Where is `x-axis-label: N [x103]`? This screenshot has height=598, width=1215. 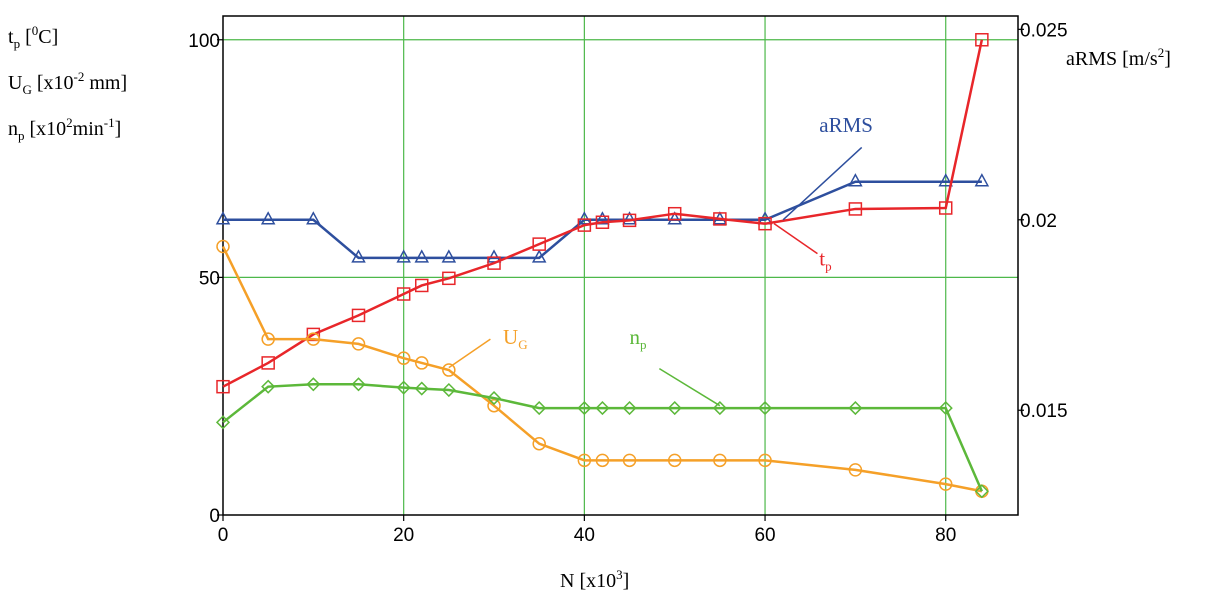 x-axis-label: N [x103] is located at coordinates (594, 579).